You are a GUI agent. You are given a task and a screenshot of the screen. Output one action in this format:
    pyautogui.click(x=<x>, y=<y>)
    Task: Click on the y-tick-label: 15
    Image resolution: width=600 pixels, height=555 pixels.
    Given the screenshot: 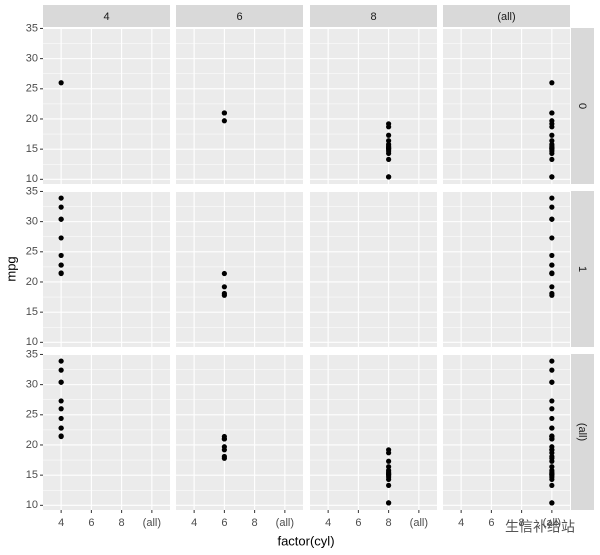 What is the action you would take?
    pyautogui.click(x=32, y=149)
    